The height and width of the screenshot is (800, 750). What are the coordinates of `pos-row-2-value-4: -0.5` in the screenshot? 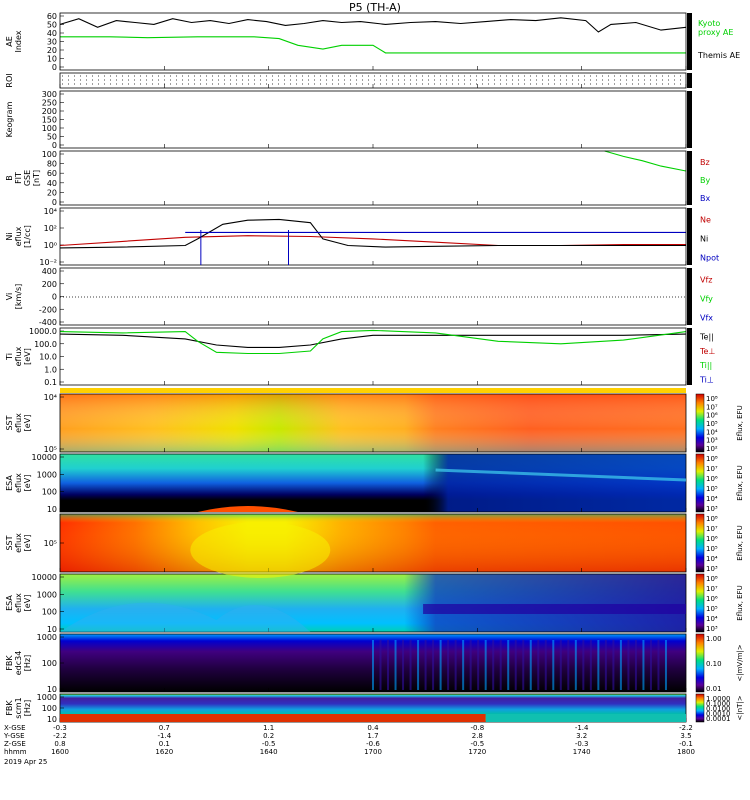 It's located at (477, 744).